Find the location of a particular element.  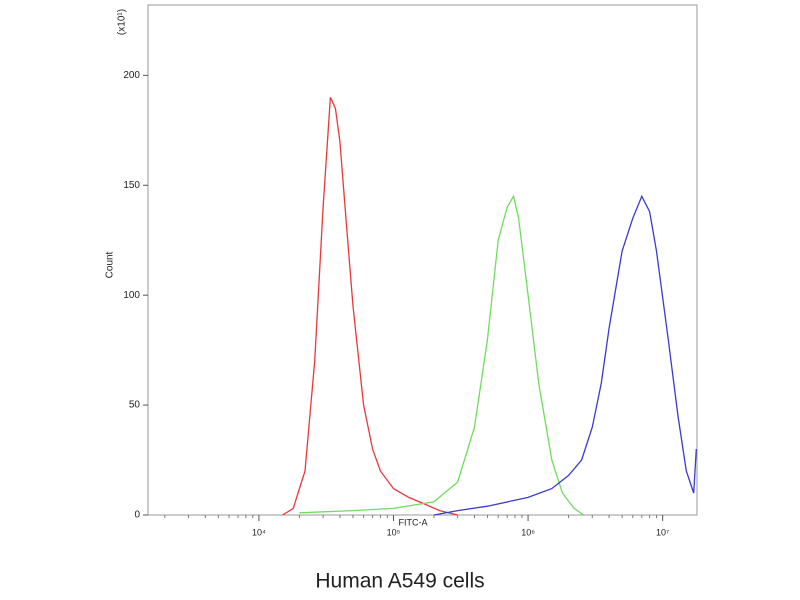

x-tick-label: 10⁵ is located at coordinates (394, 532).